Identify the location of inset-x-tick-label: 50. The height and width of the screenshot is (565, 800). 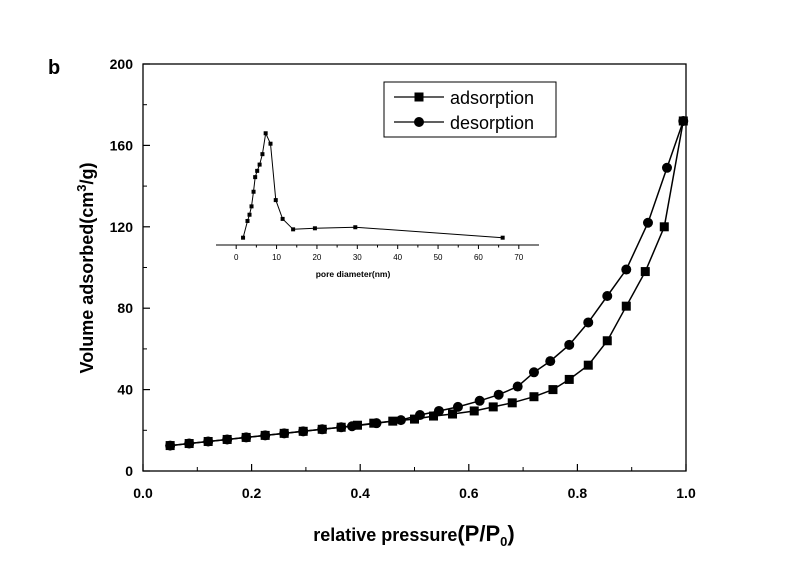
(438, 257).